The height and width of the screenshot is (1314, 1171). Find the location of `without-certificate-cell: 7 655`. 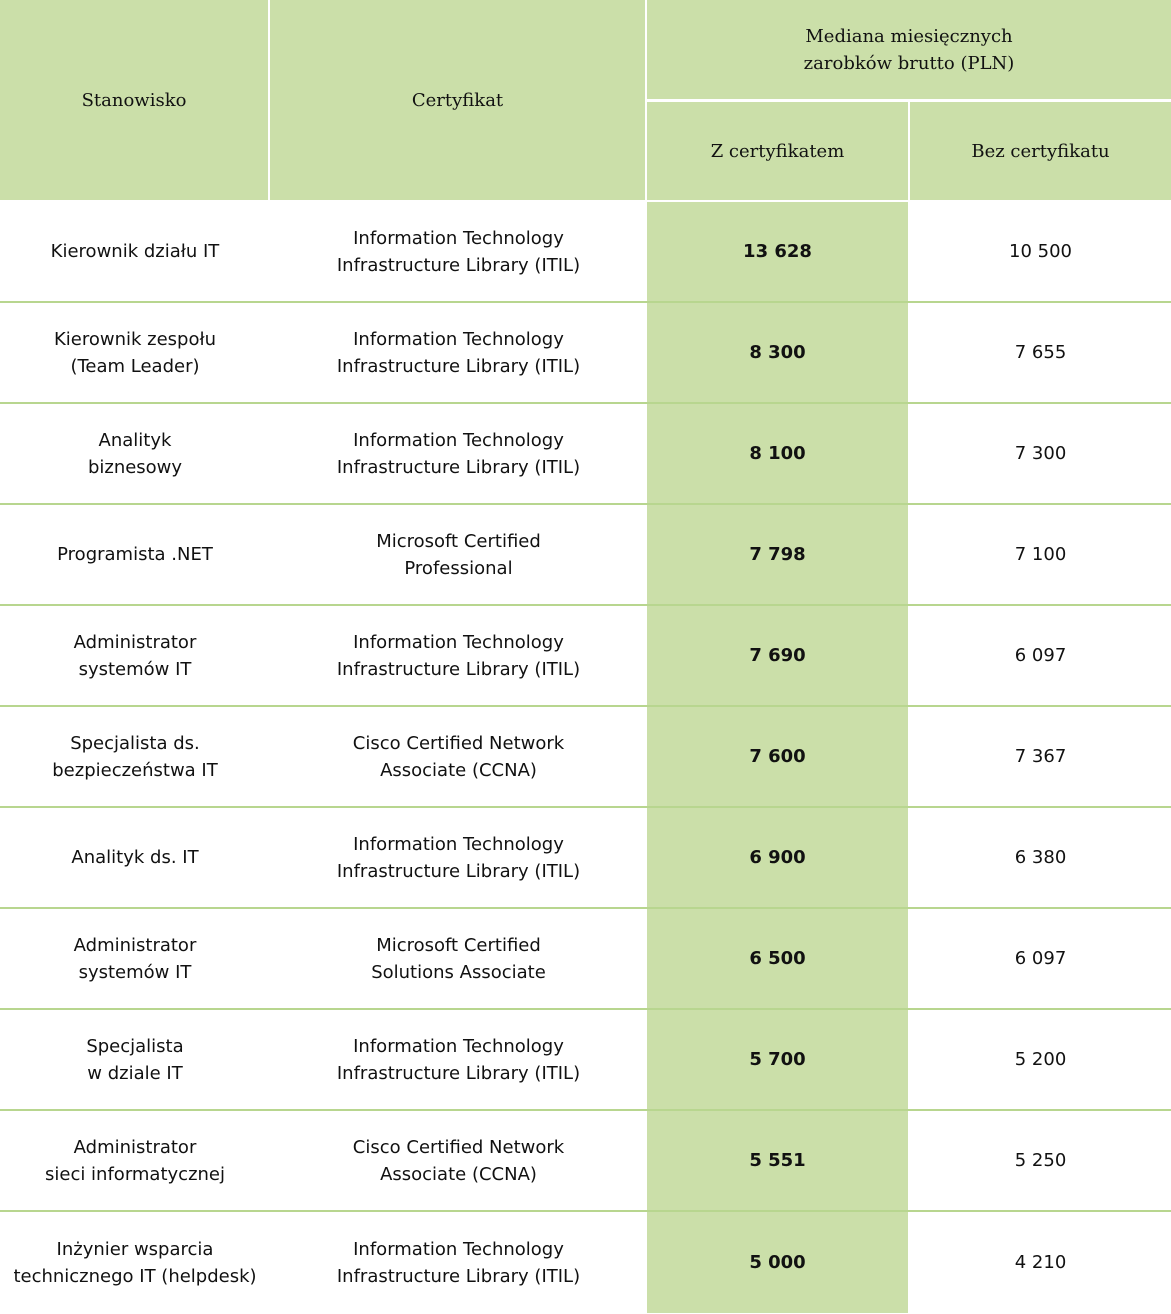

without-certificate-cell: 7 655 is located at coordinates (1040, 352).